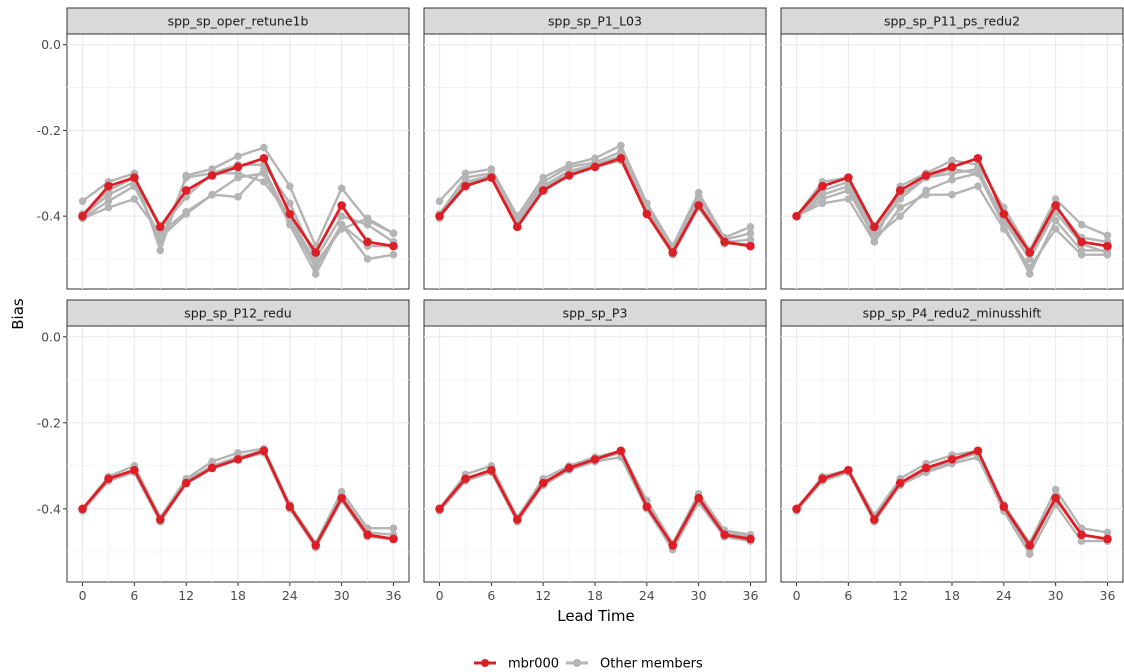 This screenshot has height=672, width=1124. I want to click on x-tick-label: 6, so click(848, 595).